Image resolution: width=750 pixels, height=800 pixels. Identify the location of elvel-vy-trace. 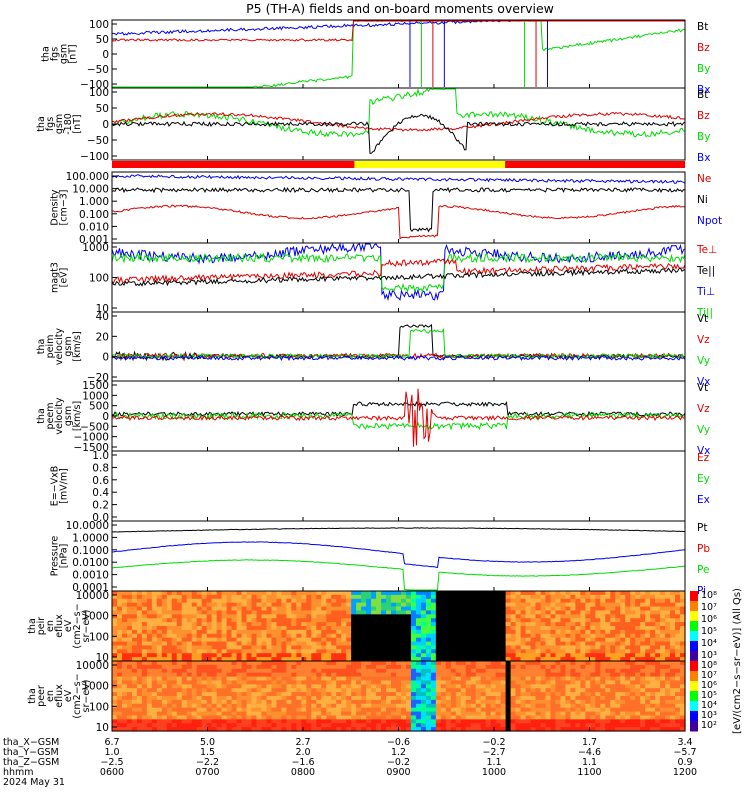
(398, 421).